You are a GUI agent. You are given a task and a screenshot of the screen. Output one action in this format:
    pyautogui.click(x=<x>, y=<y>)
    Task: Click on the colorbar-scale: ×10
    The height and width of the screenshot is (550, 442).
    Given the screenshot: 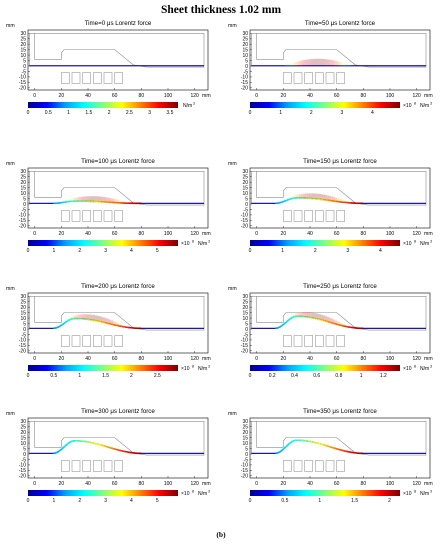 What is the action you would take?
    pyautogui.click(x=407, y=106)
    